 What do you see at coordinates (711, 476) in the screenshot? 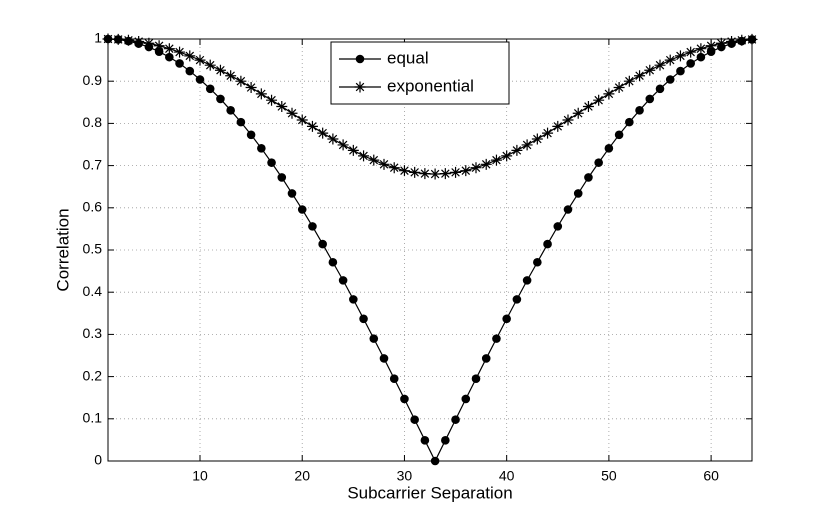
I see `x-tick-label: 60` at bounding box center [711, 476].